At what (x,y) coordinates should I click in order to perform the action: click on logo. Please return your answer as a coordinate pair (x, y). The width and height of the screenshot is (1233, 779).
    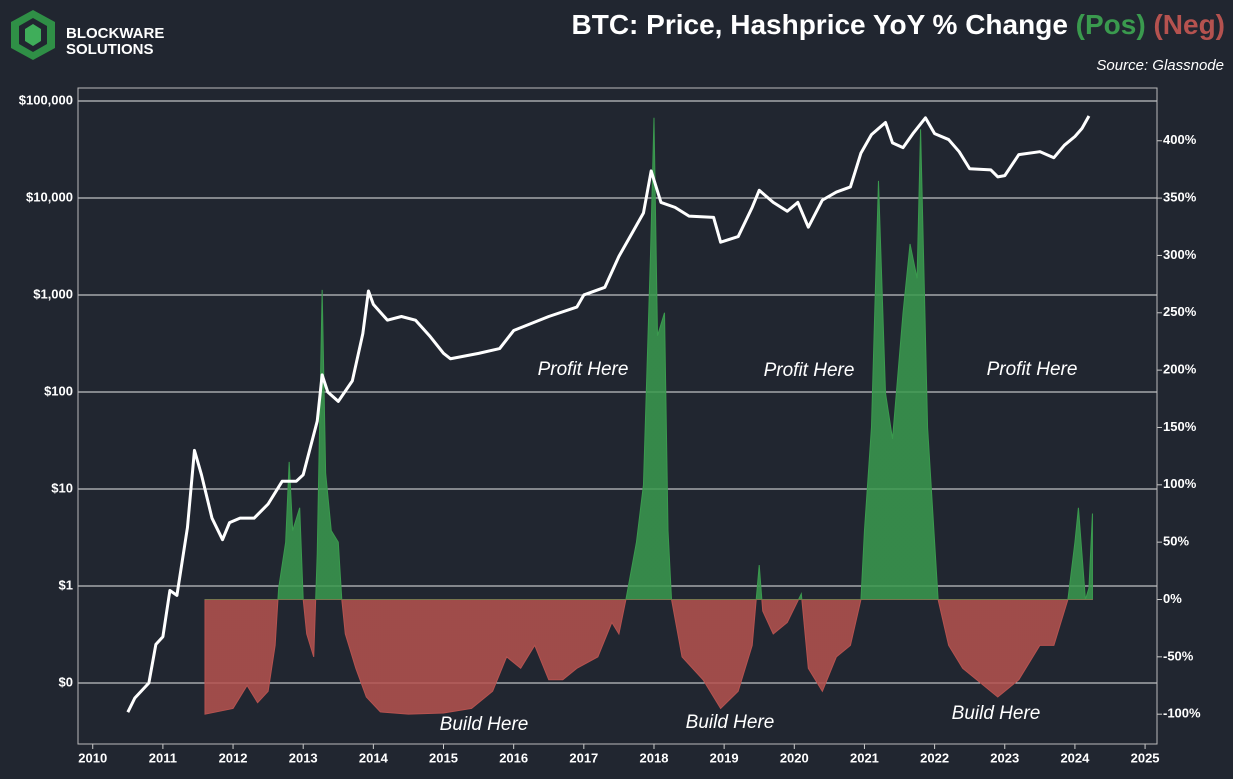
    Looking at the image, I should click on (33, 35).